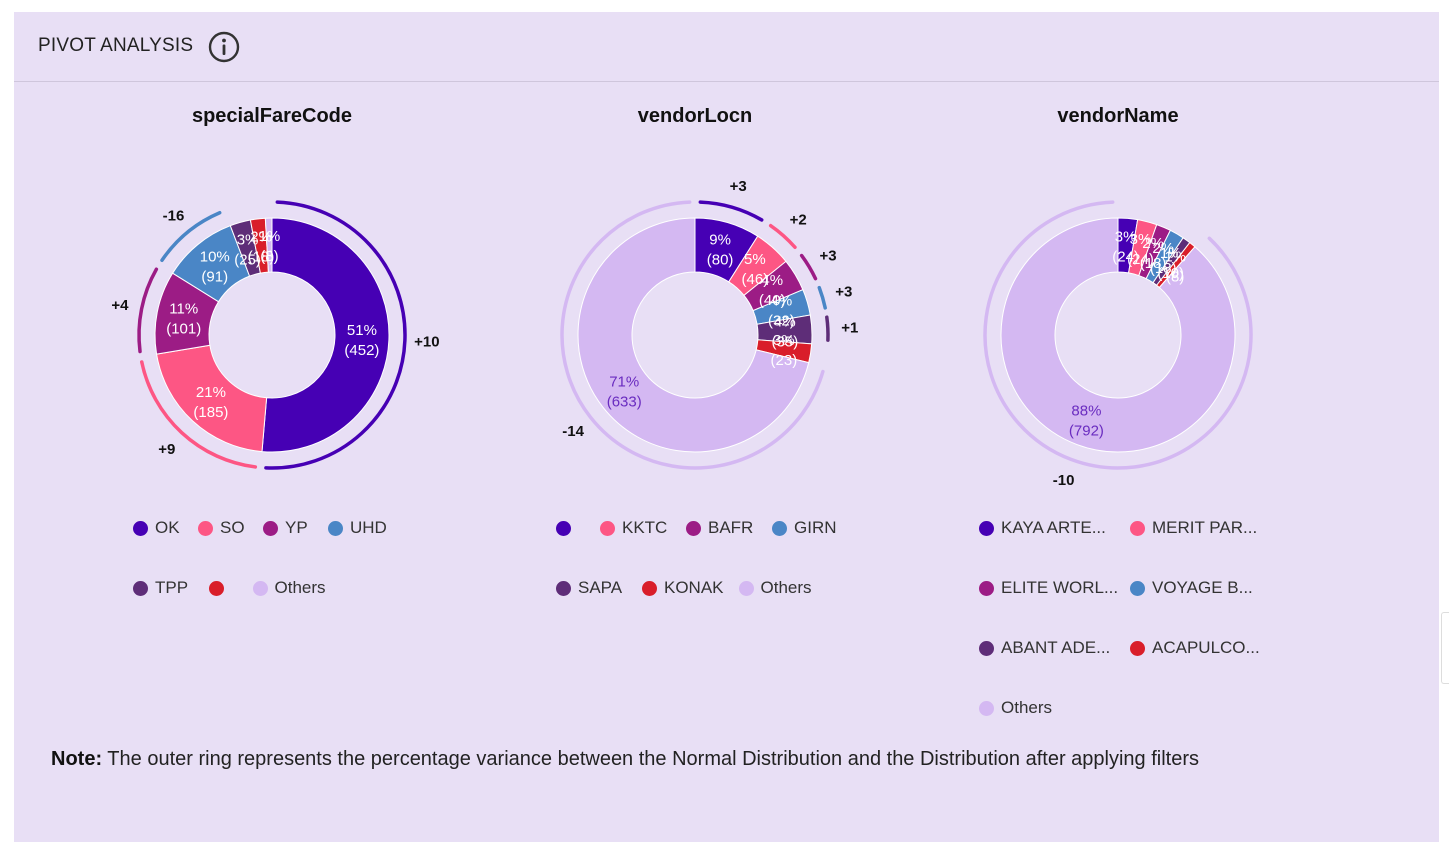 Image resolution: width=1449 pixels, height=848 pixels. Describe the element at coordinates (361, 350) in the screenshot. I see `slice-value-label: (452)` at that location.